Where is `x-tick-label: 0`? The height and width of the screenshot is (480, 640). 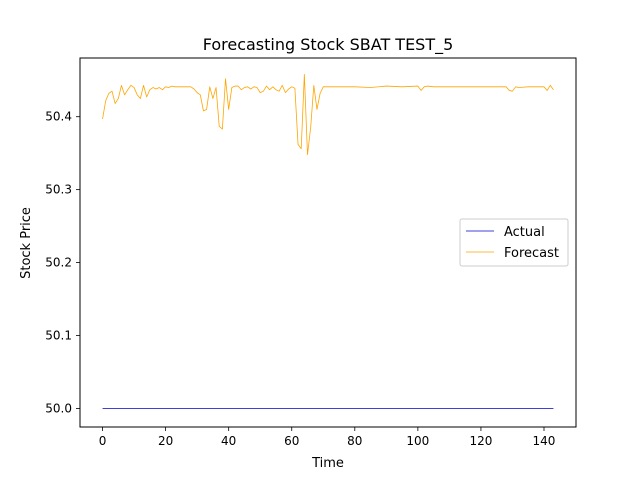
x-tick-label: 0 is located at coordinates (103, 441).